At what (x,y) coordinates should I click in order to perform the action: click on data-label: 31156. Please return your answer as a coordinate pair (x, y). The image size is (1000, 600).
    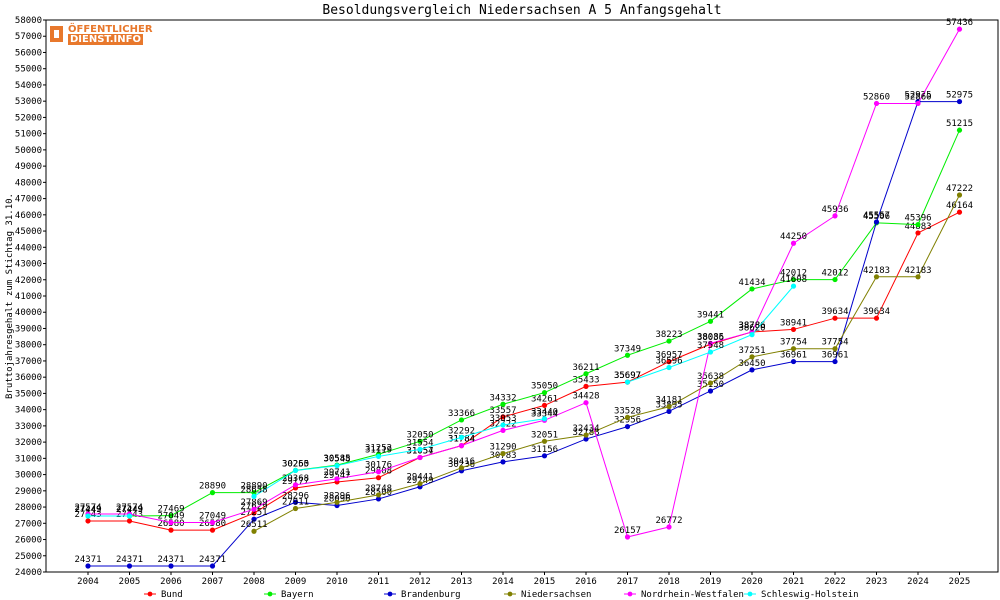
    Looking at the image, I should click on (544, 450).